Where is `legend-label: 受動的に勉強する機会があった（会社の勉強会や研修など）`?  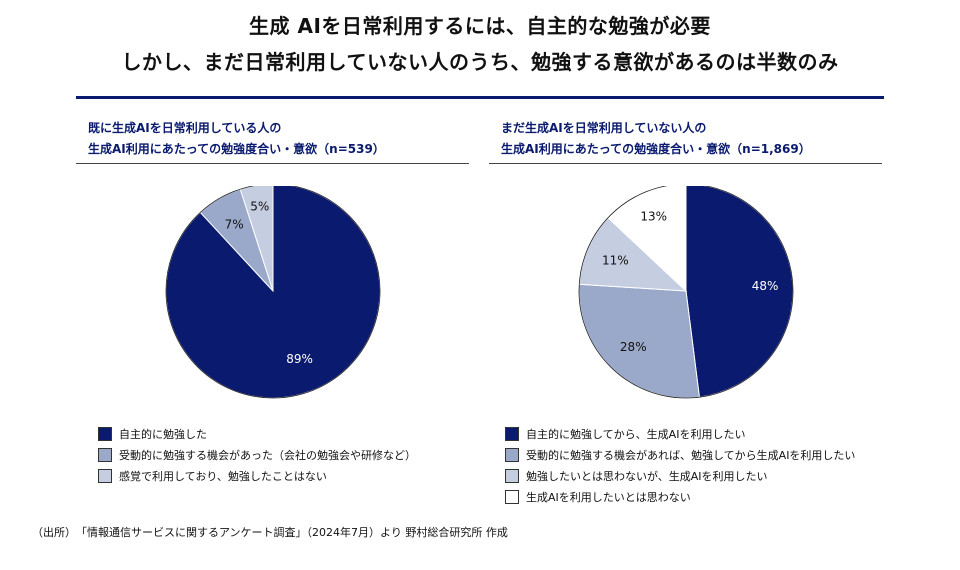
legend-label: 受動的に勉強する機会があった（会社の勉強会や研修など） is located at coordinates (267, 455).